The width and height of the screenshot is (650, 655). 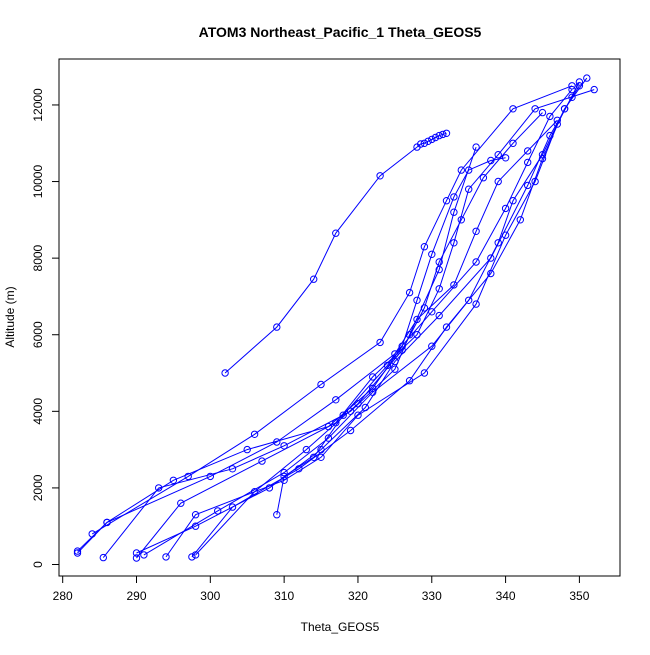 I want to click on x-tick-label: 320, so click(x=358, y=596).